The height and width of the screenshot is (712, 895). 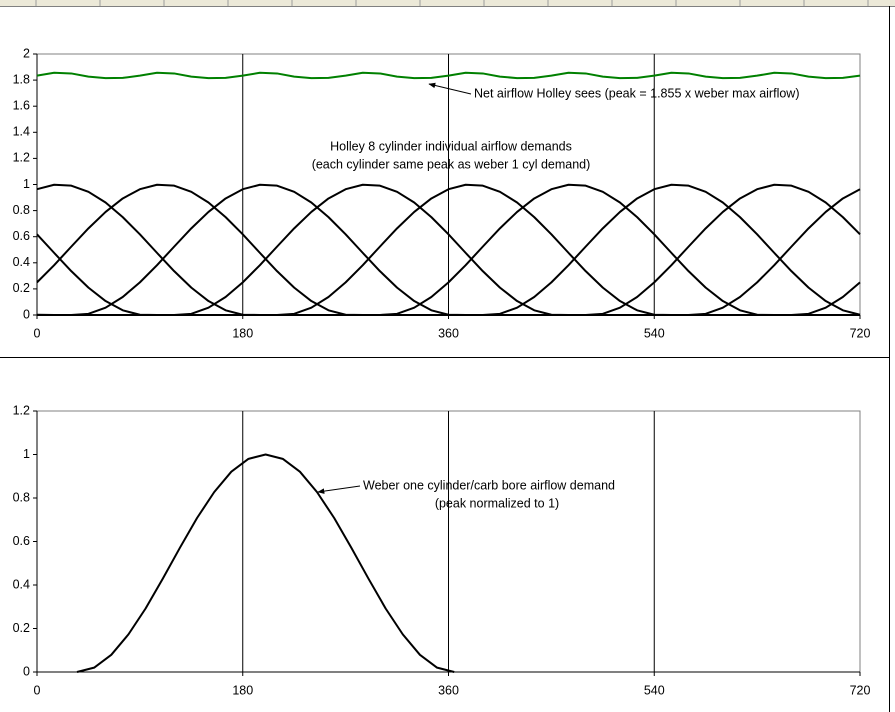 What do you see at coordinates (26, 53) in the screenshot?
I see `y-tick-label: 2` at bounding box center [26, 53].